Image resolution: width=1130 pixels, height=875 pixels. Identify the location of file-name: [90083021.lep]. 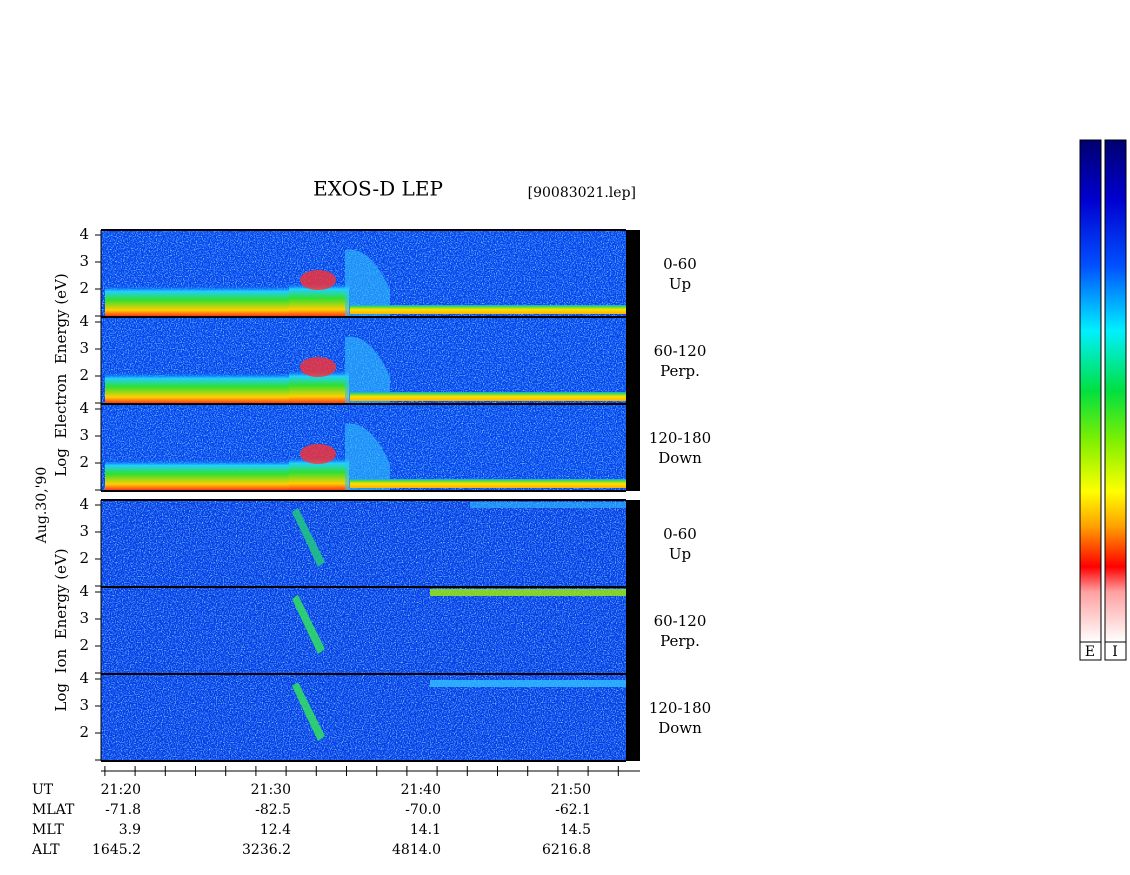
(582, 193).